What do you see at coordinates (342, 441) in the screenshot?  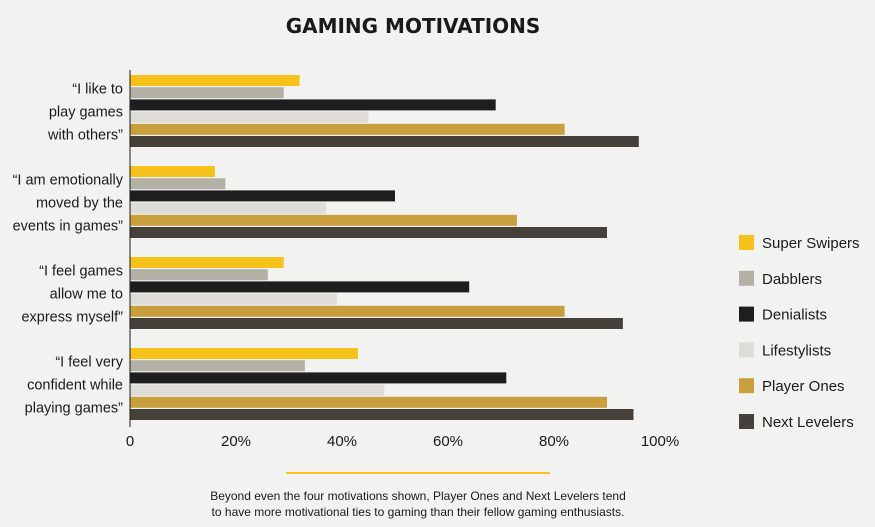 I see `x-tick-label-2: 40%` at bounding box center [342, 441].